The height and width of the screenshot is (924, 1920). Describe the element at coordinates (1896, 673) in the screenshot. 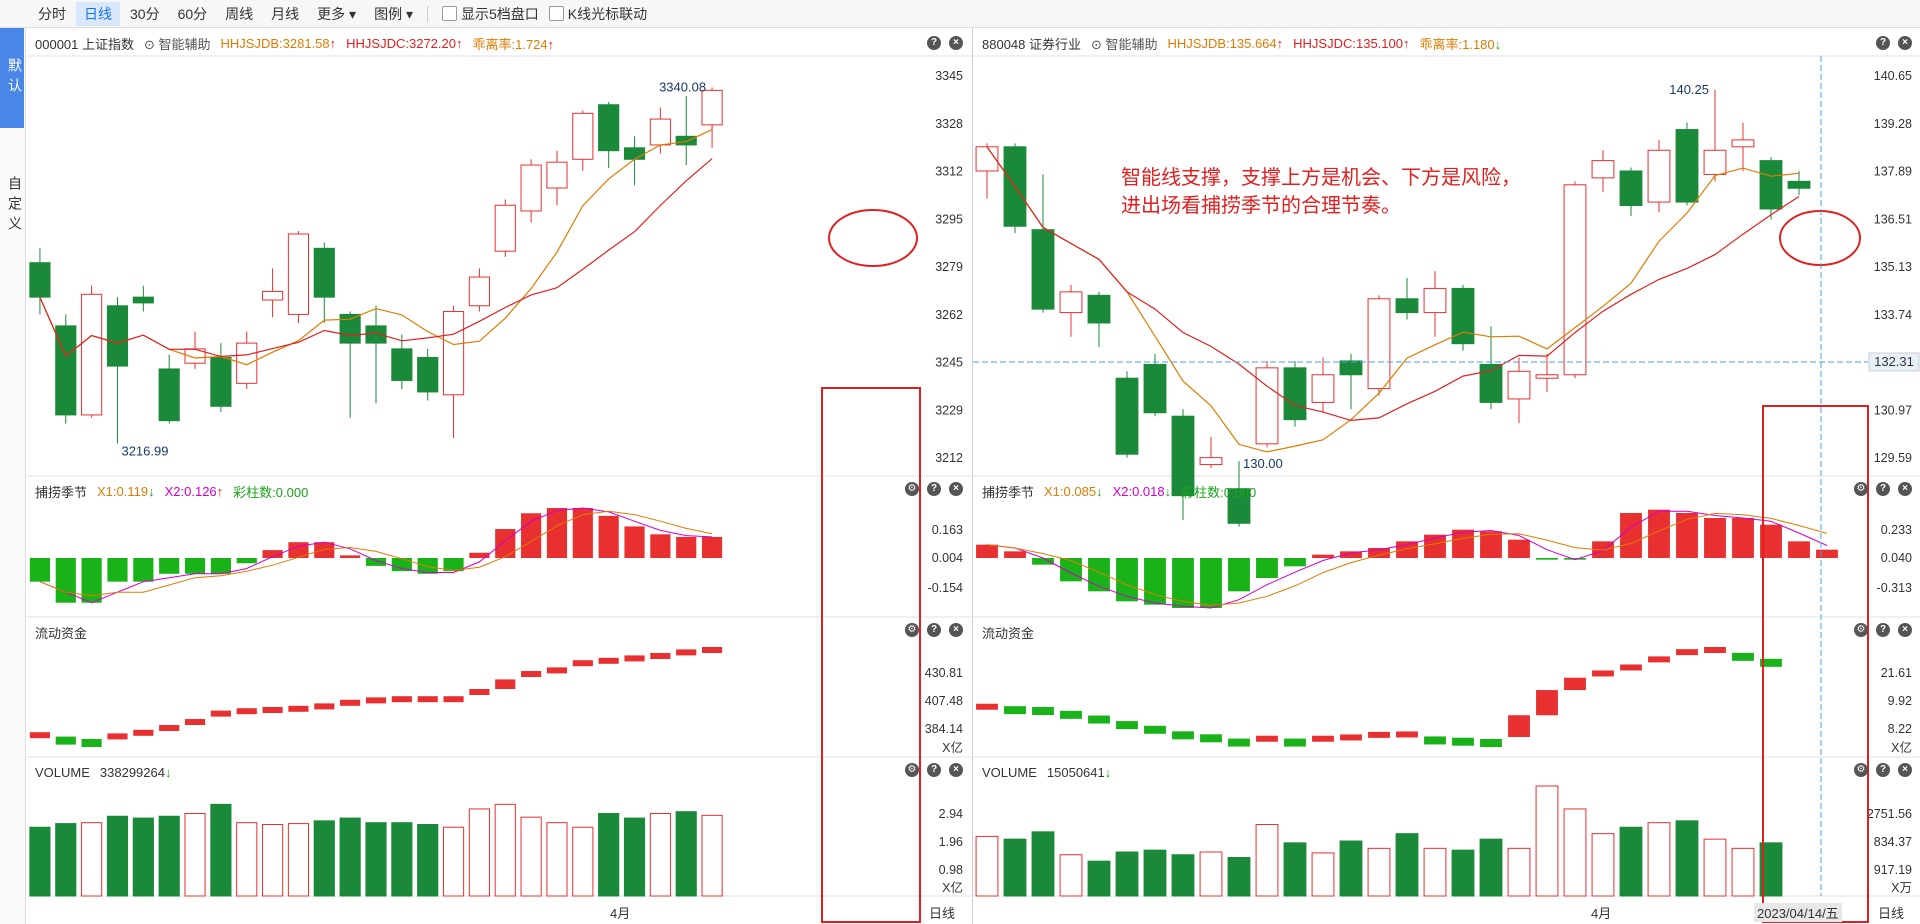

I see `ind2-tick-label: 21.61` at that location.